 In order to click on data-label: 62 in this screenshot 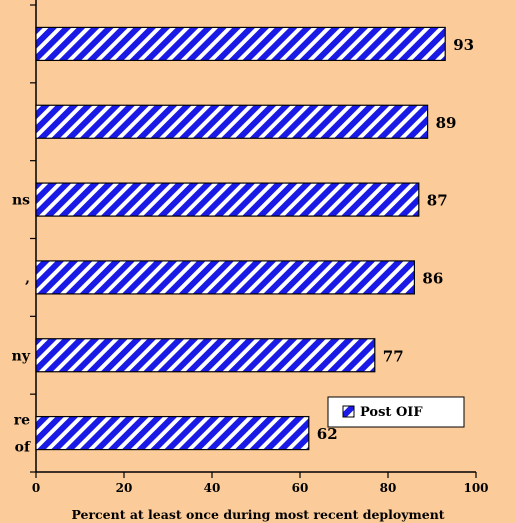, I will do `click(327, 434)`.